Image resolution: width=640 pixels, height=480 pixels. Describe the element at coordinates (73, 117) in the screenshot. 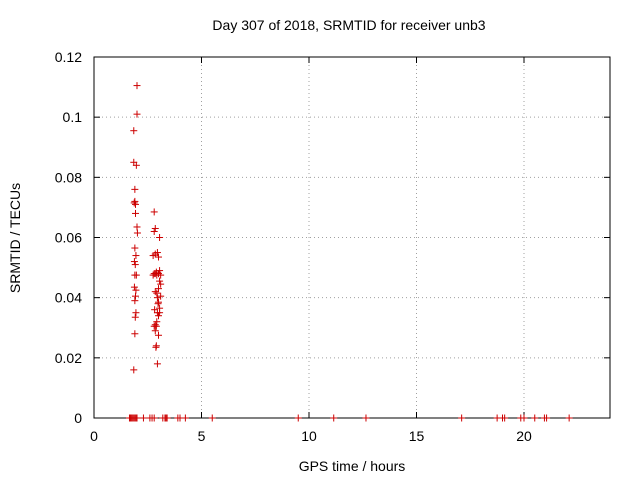

I see `y-tick-label: 0.1` at that location.